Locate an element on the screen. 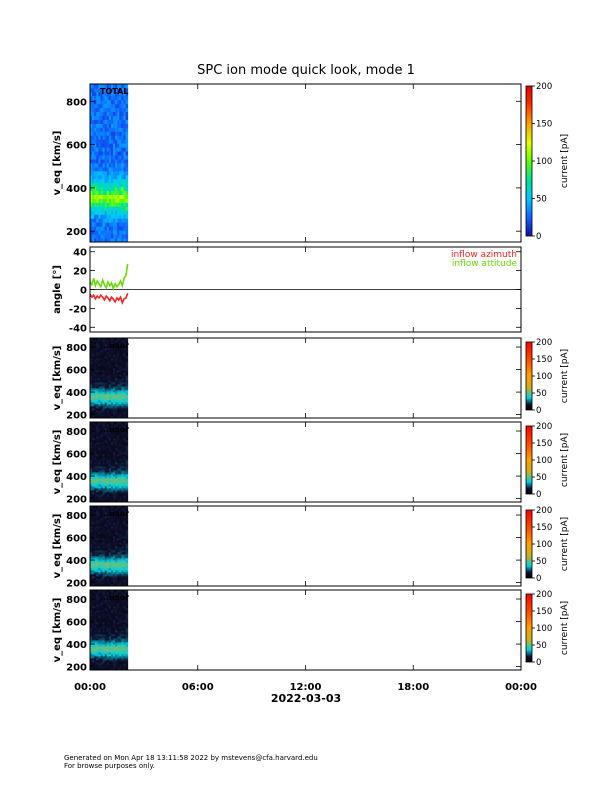 The width and height of the screenshot is (612, 792). colorbar-gradient is located at coordinates (529, 161).